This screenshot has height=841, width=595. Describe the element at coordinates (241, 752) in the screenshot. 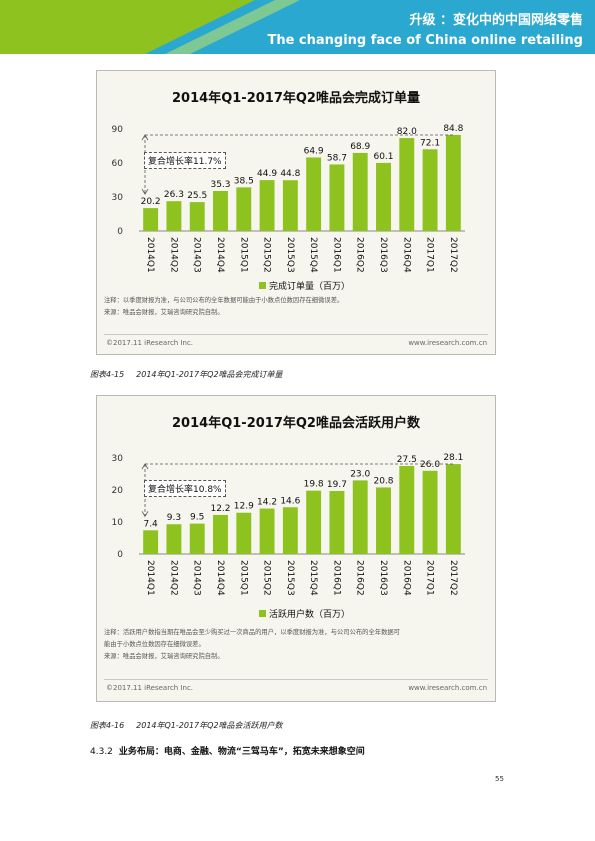

I see `section-title: 业务布局：电商、金融、物流“三驾马车”，拓宽未来想象空间` at that location.